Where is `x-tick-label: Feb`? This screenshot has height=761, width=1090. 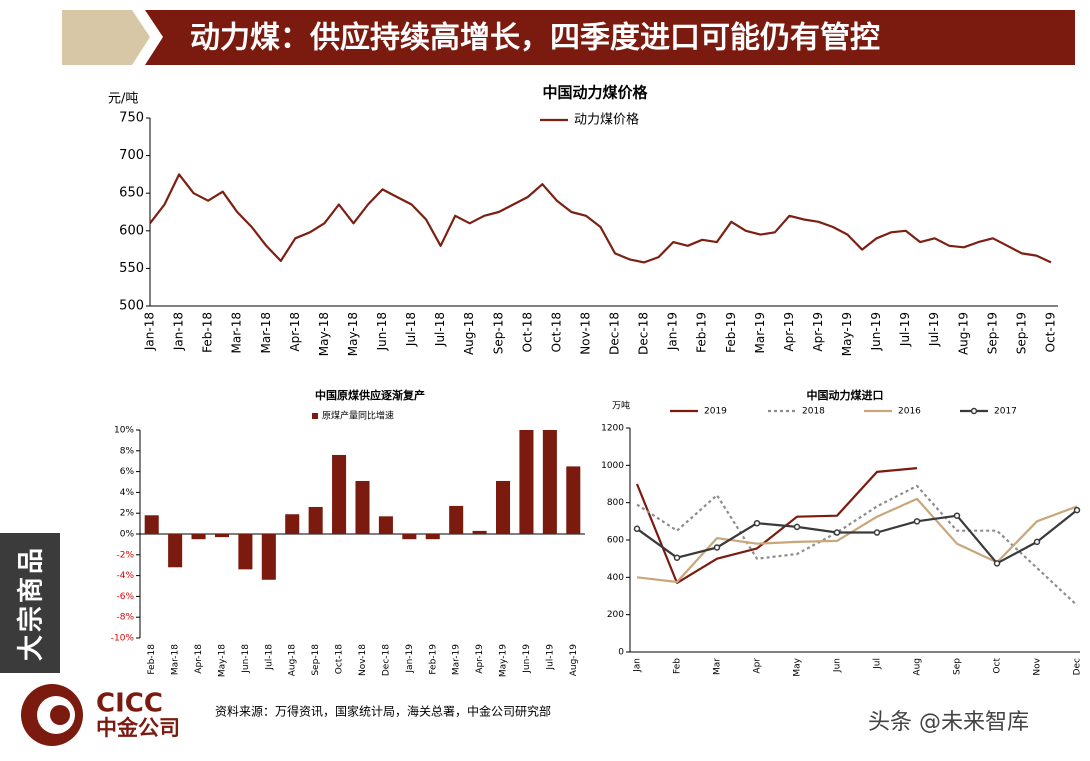
x-tick-label: Feb is located at coordinates (678, 666).